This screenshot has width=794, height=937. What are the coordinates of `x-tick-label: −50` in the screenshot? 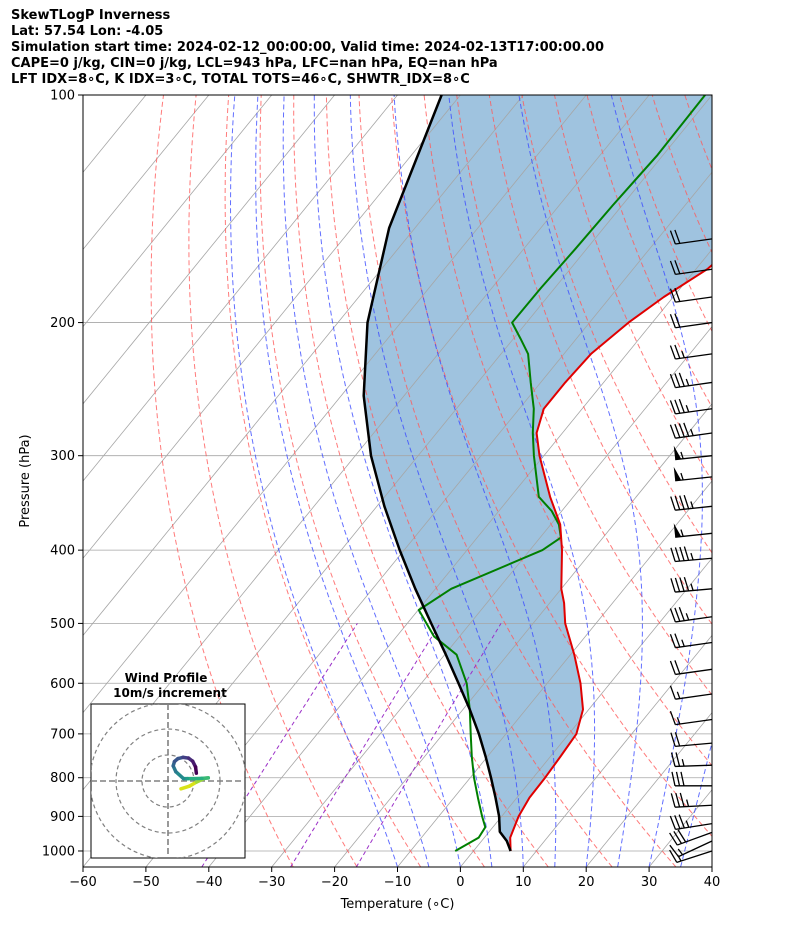 It's located at (145, 882).